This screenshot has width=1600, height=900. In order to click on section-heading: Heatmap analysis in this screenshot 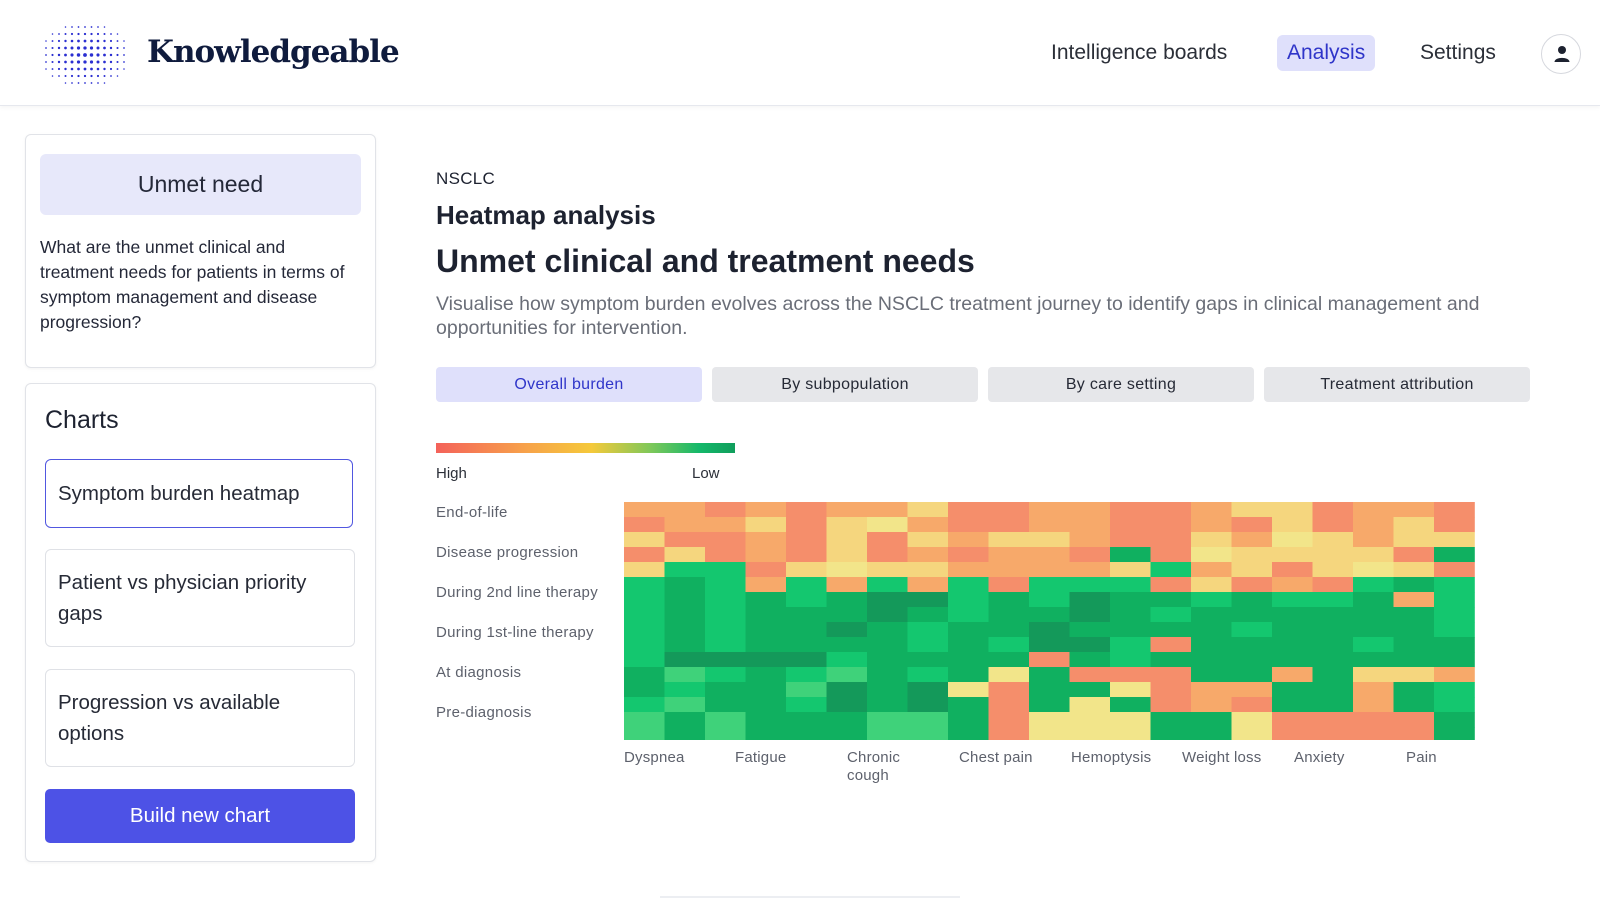, I will do `click(546, 215)`.